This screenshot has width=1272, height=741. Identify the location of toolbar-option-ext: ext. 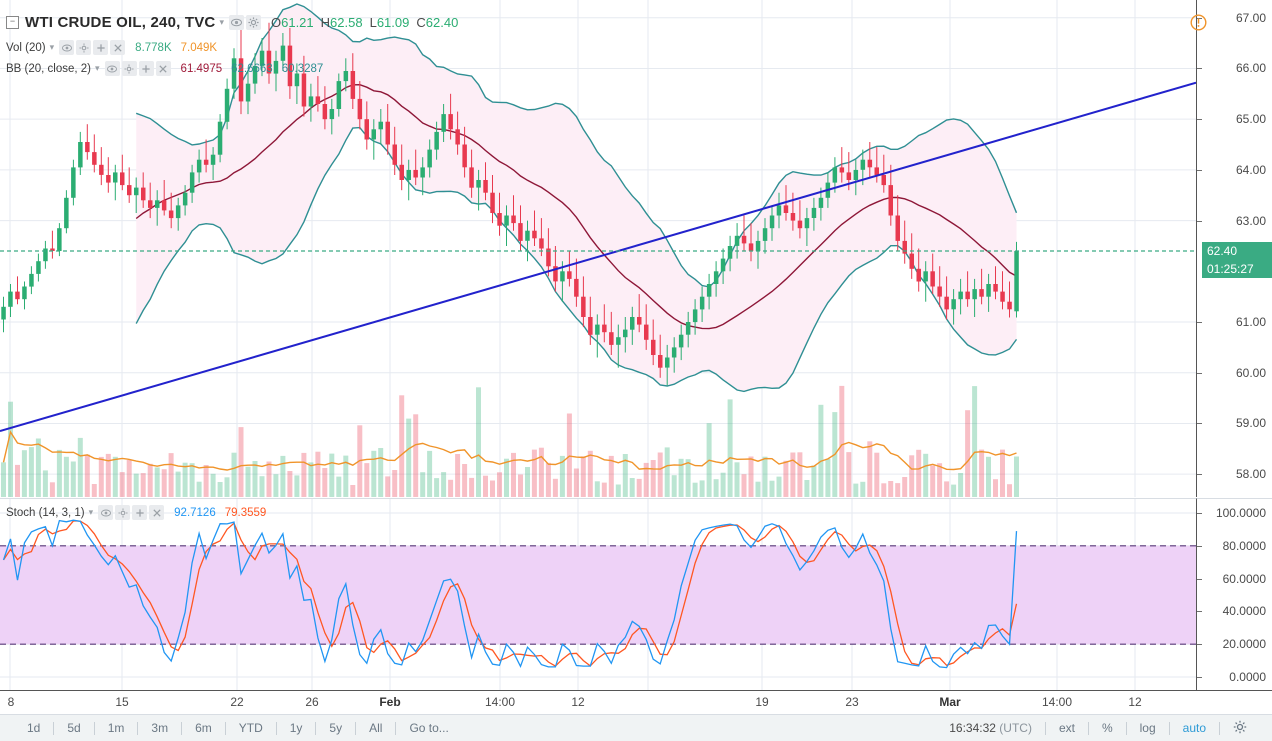
(1066, 728).